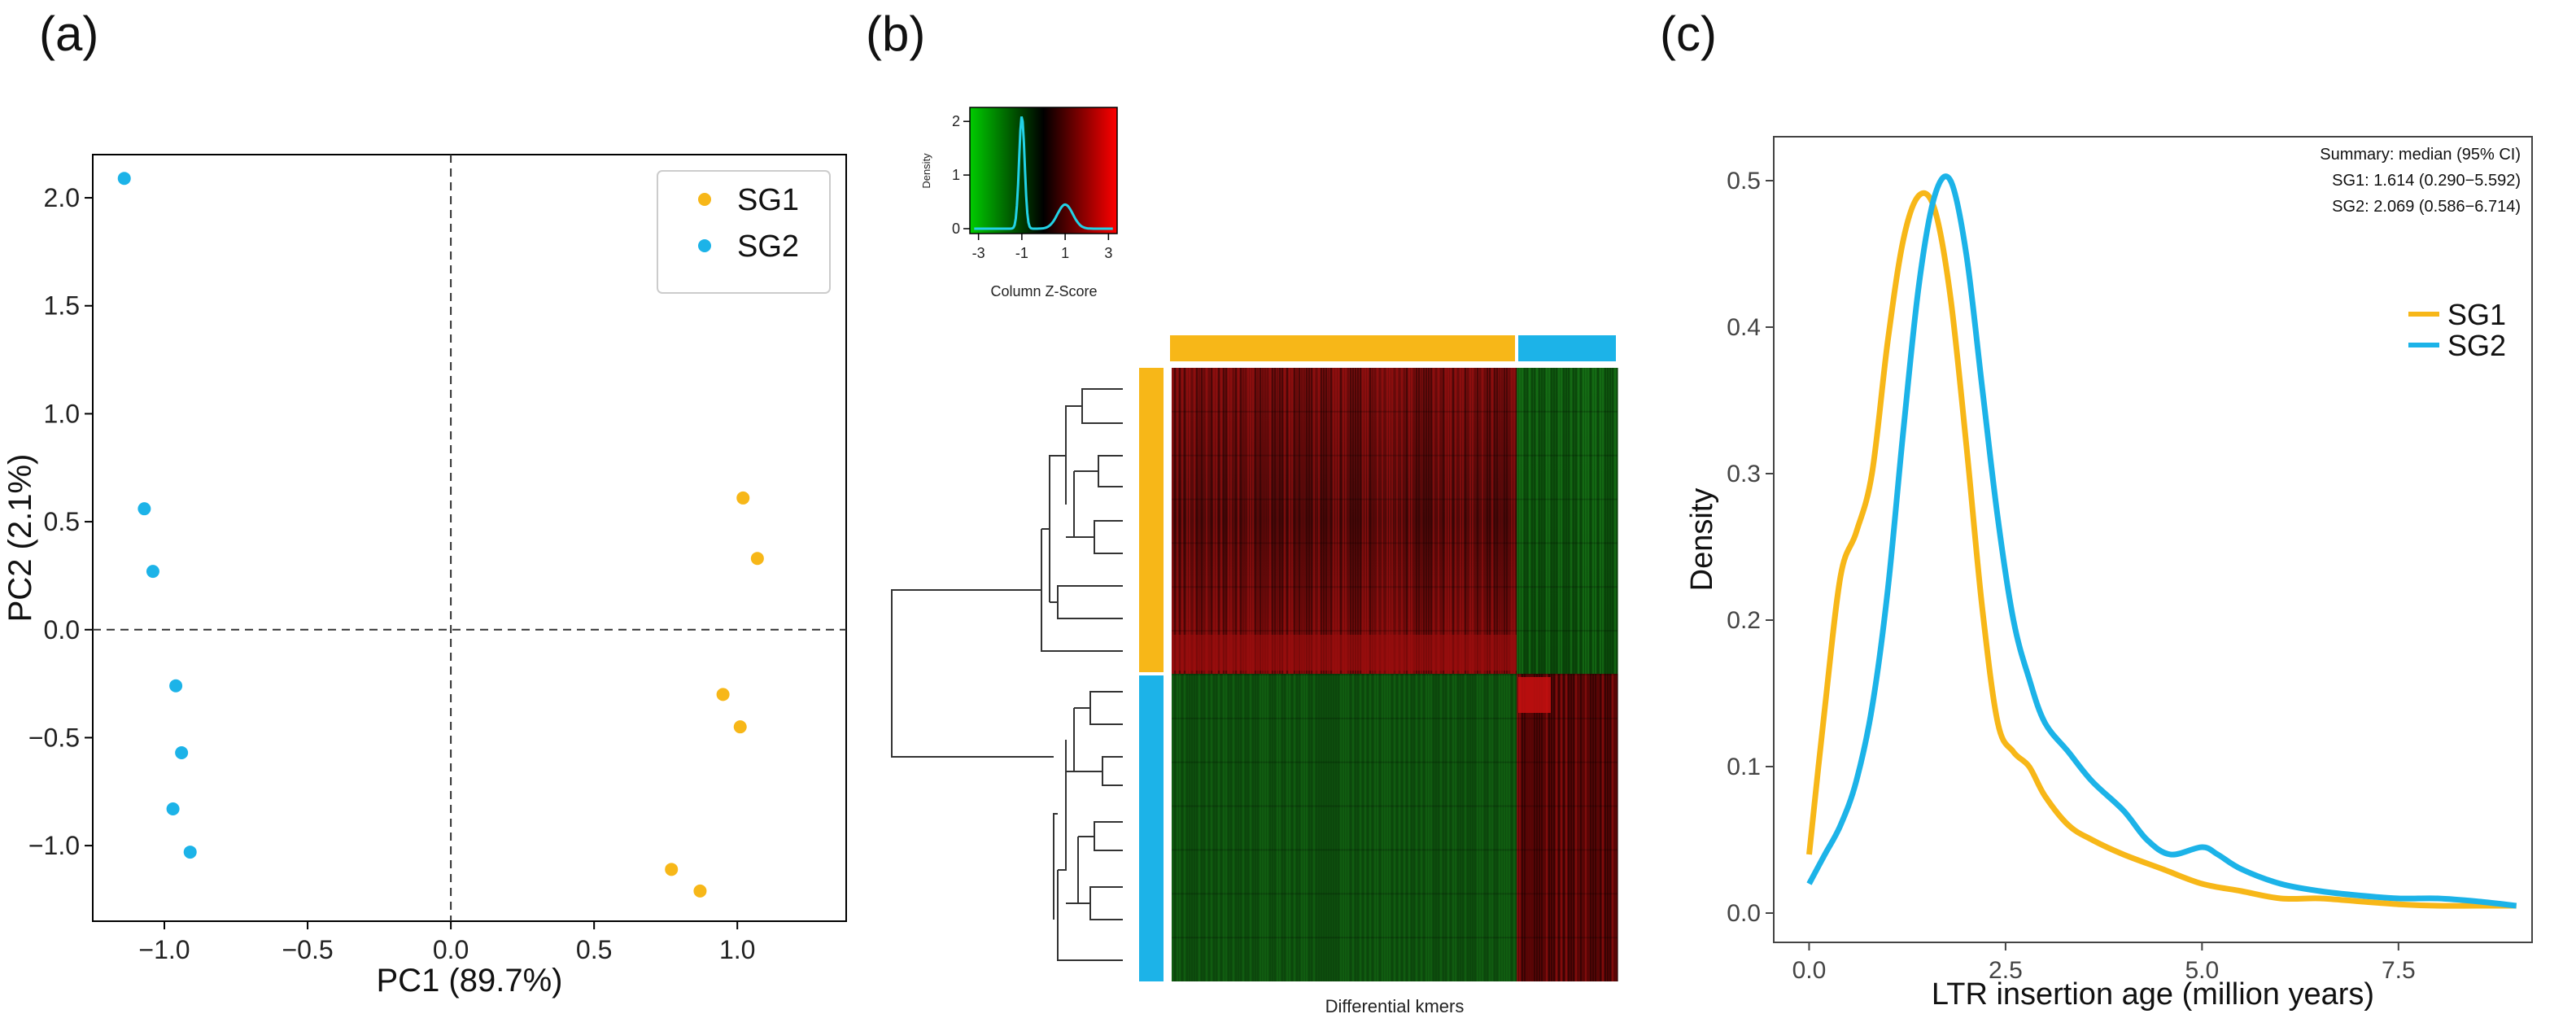 The width and height of the screenshot is (2576, 1027). I want to click on panel-b-label: (b), so click(895, 34).